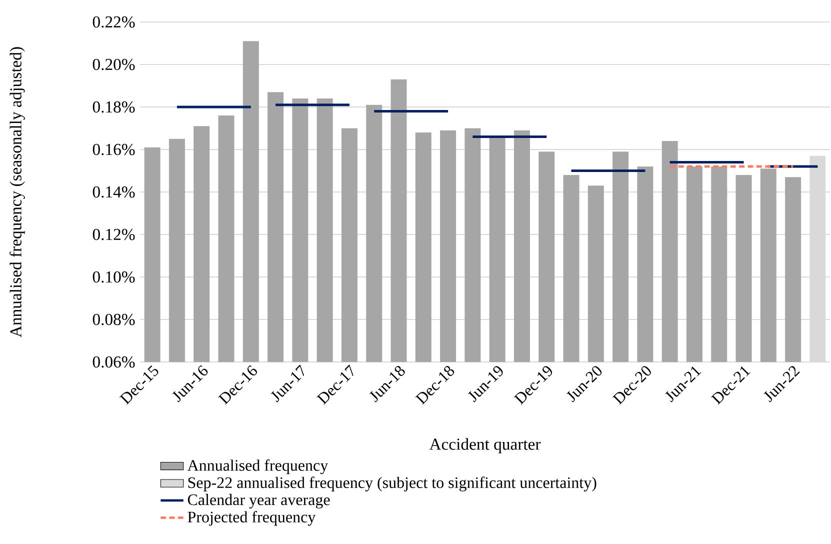  I want to click on legend-label: Annualised frequency, so click(257, 466).